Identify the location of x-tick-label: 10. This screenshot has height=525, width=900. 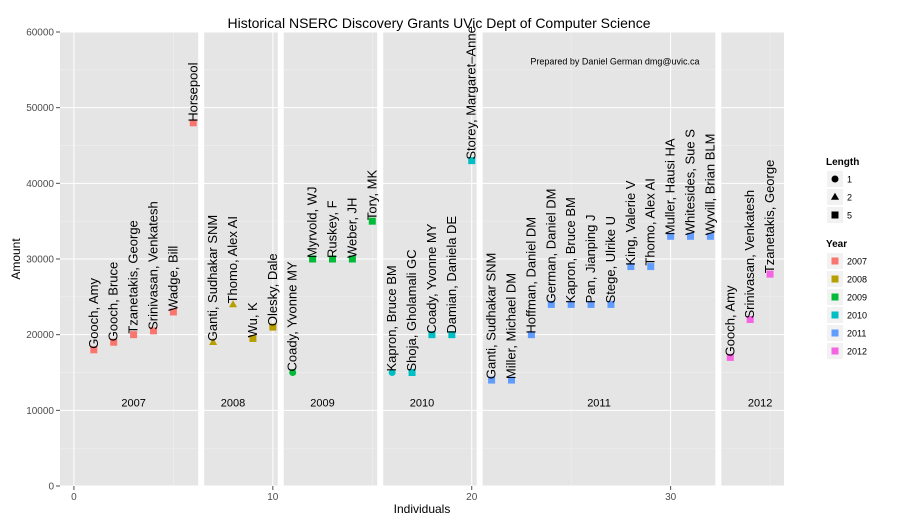
(273, 497).